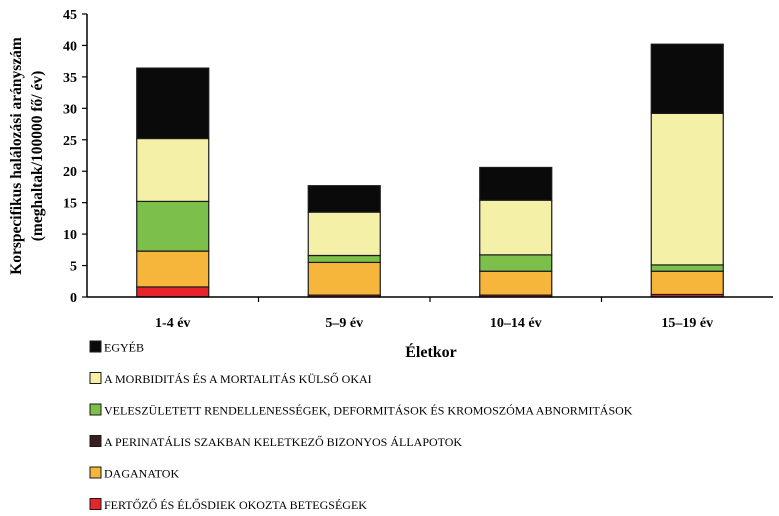  I want to click on y-axis-label-line2: (meghaltak/100000 fő/ év), so click(37, 156).